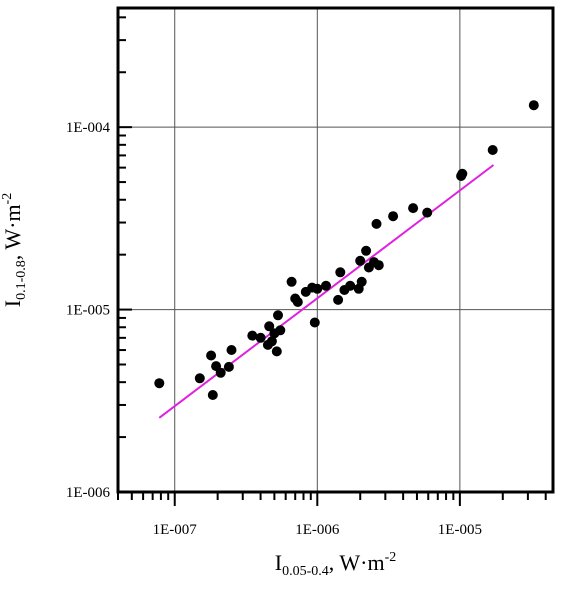  What do you see at coordinates (175, 530) in the screenshot?
I see `x-tick-label: 1E-007` at bounding box center [175, 530].